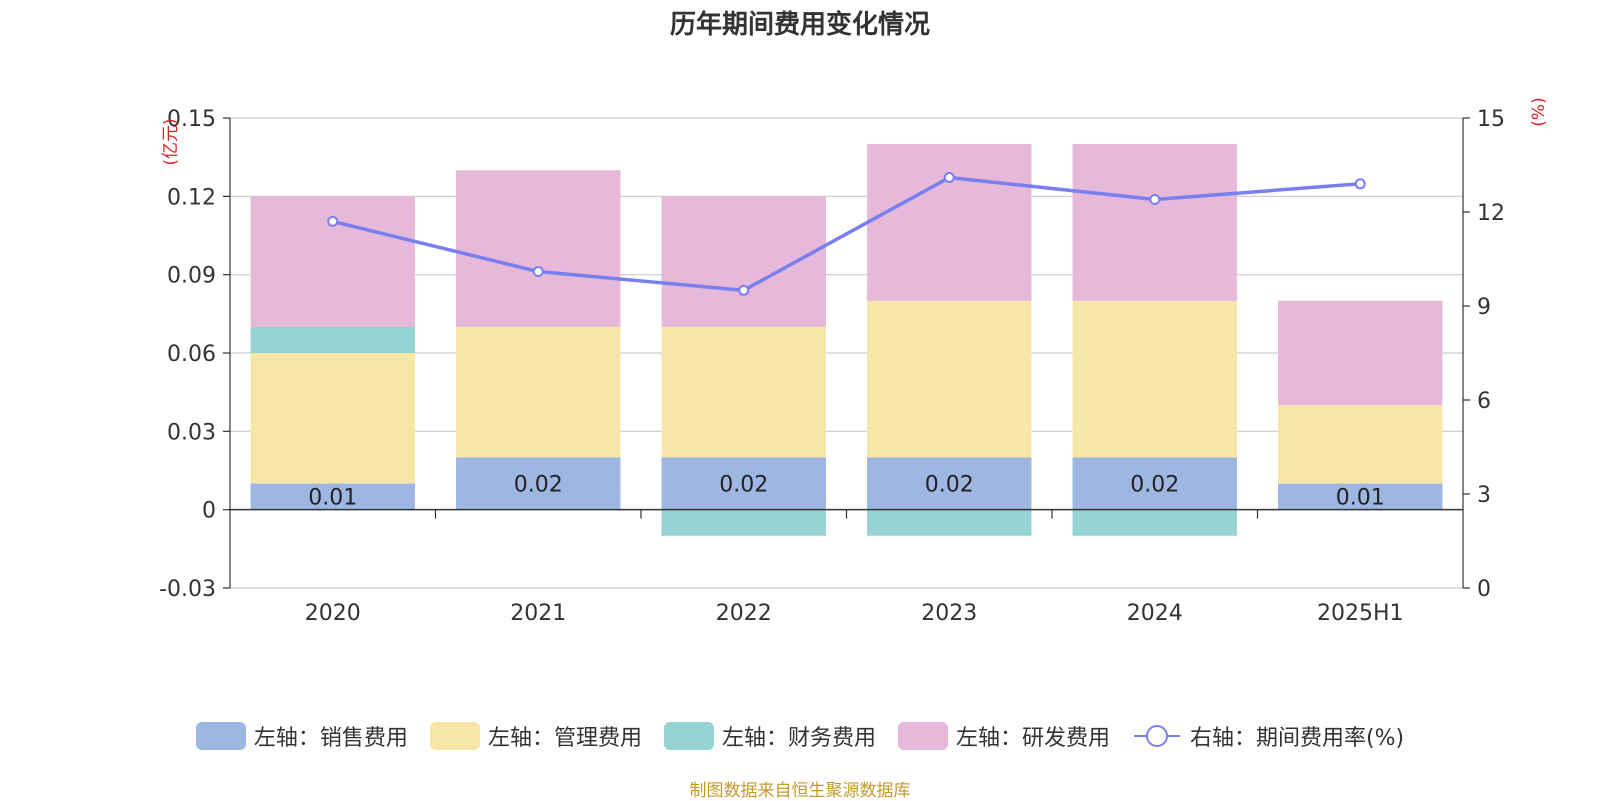 The width and height of the screenshot is (1600, 801). Describe the element at coordinates (171, 141) in the screenshot. I see `left-axis-unit-label: (亿元)` at that location.